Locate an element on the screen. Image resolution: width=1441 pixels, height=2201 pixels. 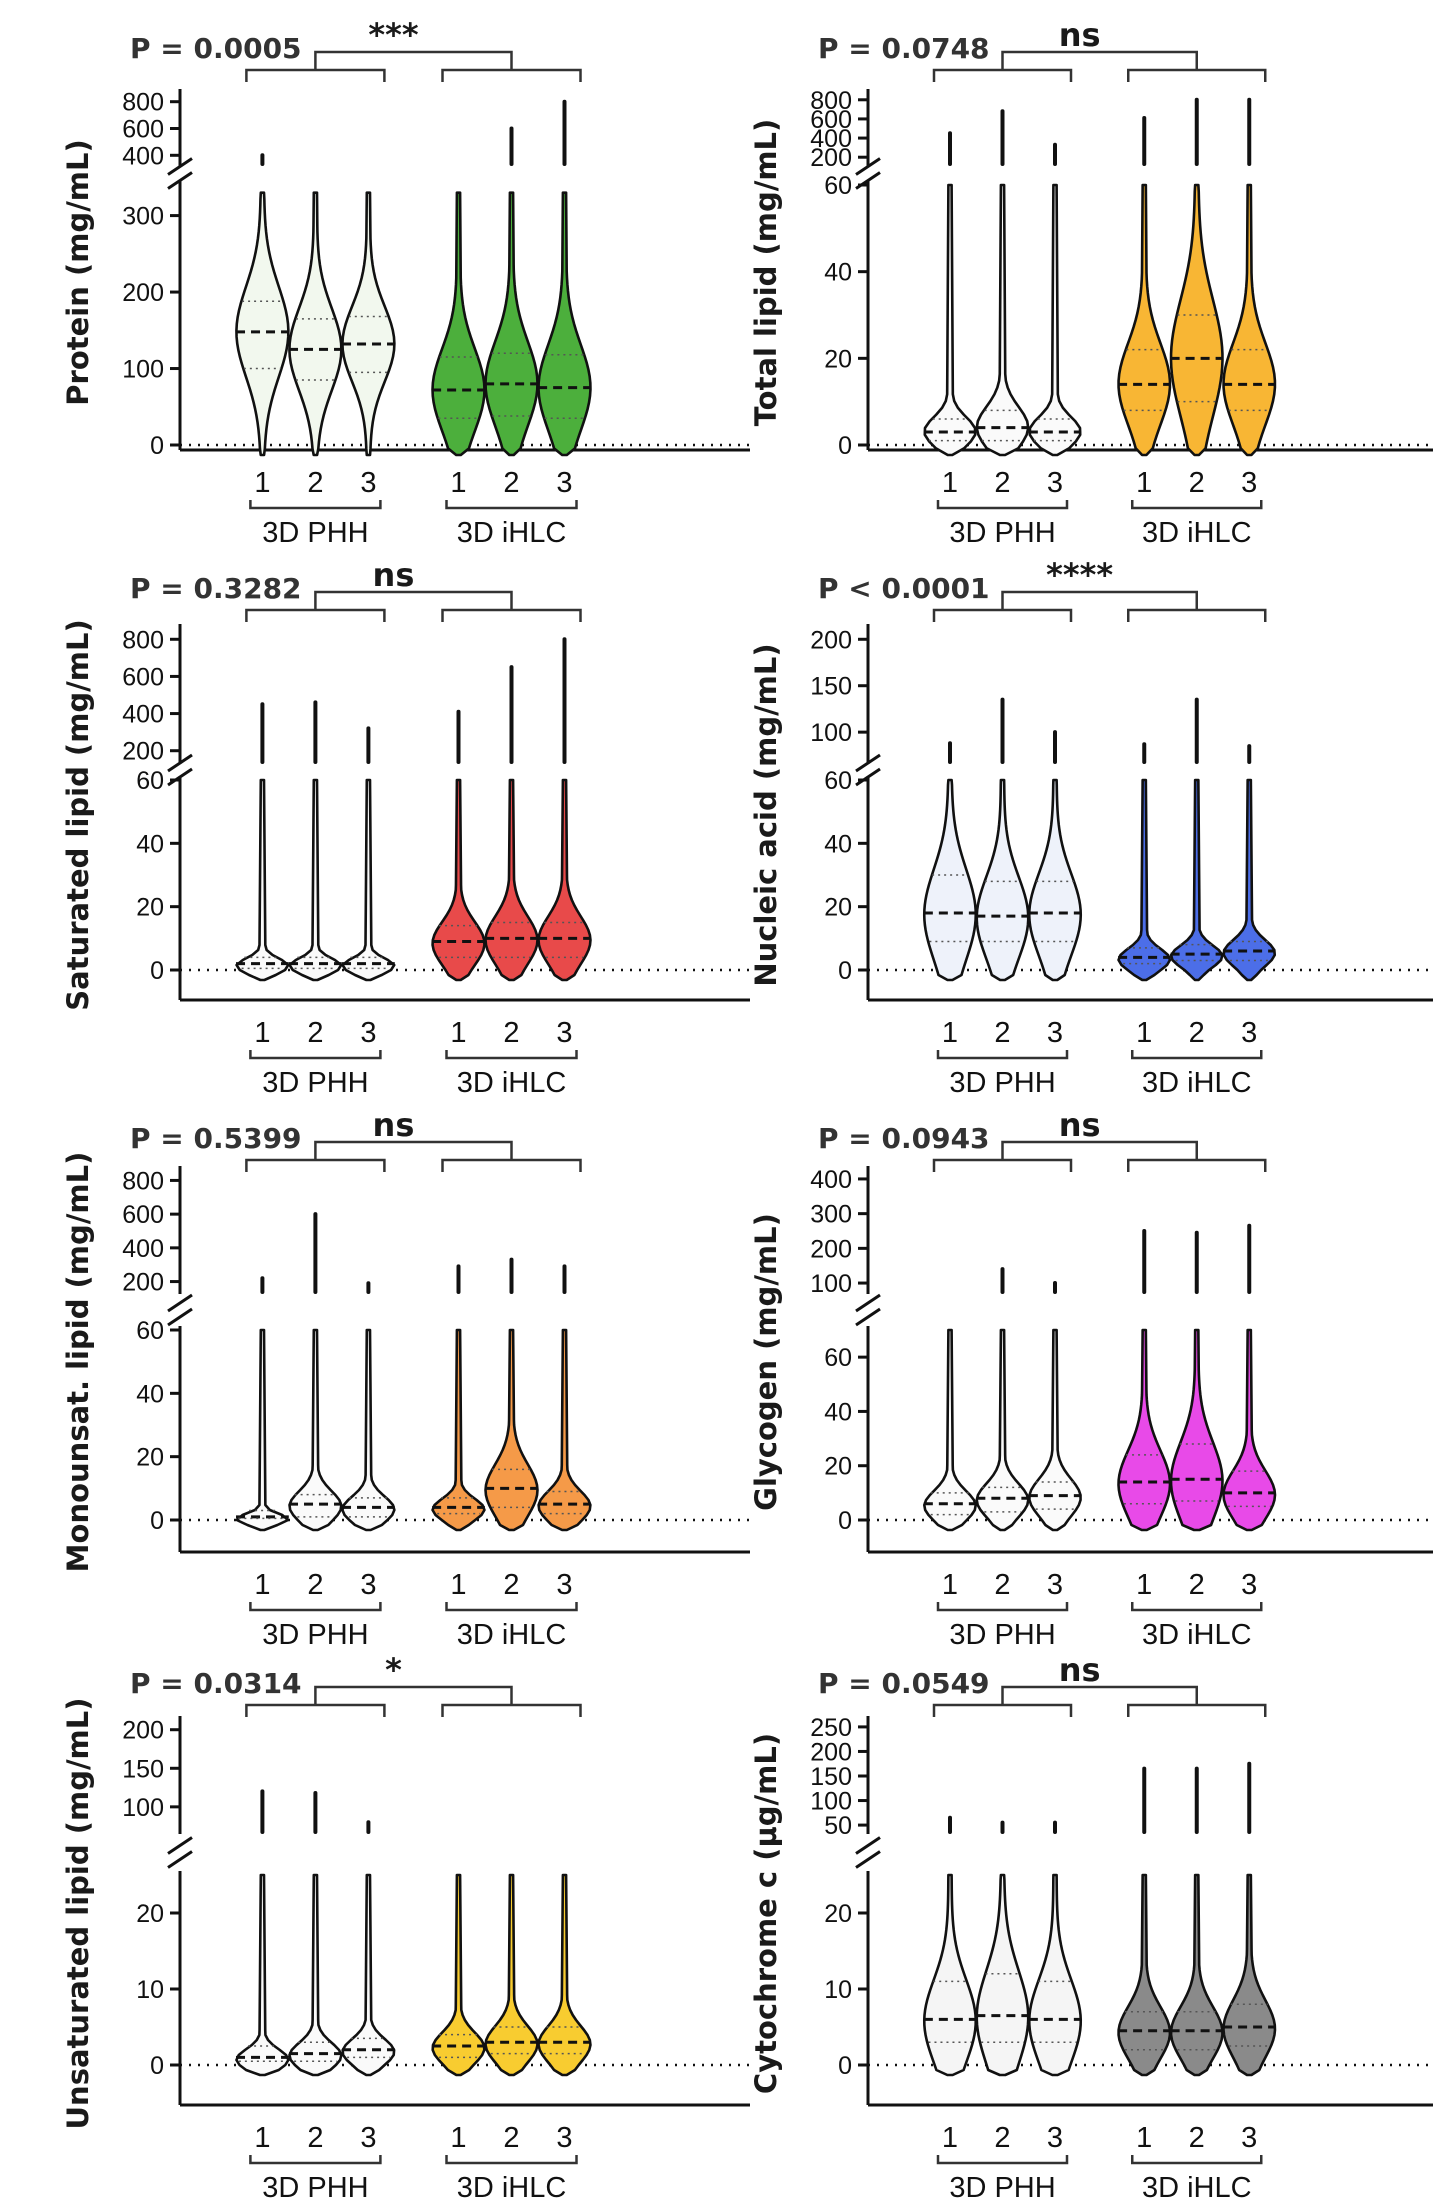
y-tick-label: 600 is located at coordinates (143, 677).